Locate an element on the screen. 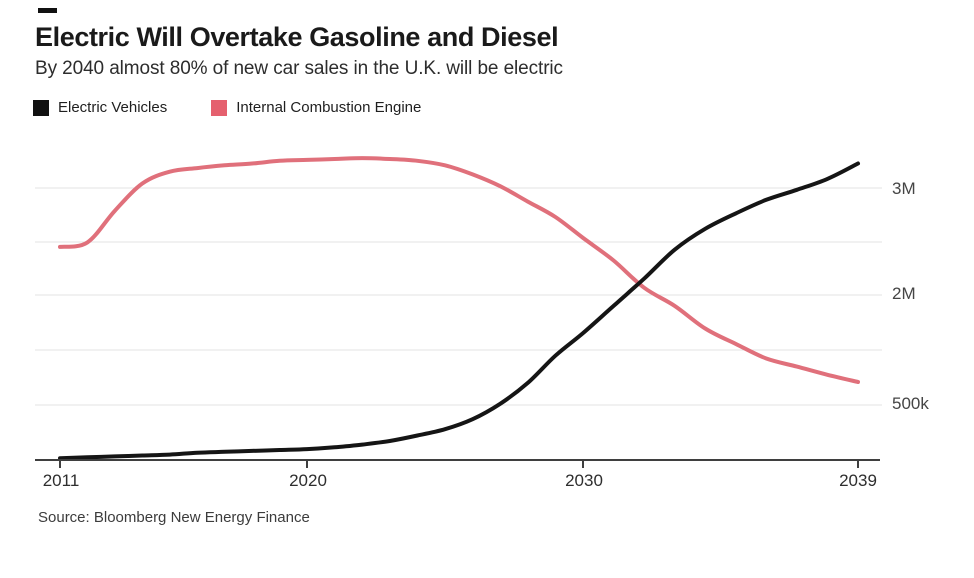  x-tick-label-2030: 2030 is located at coordinates (584, 480).